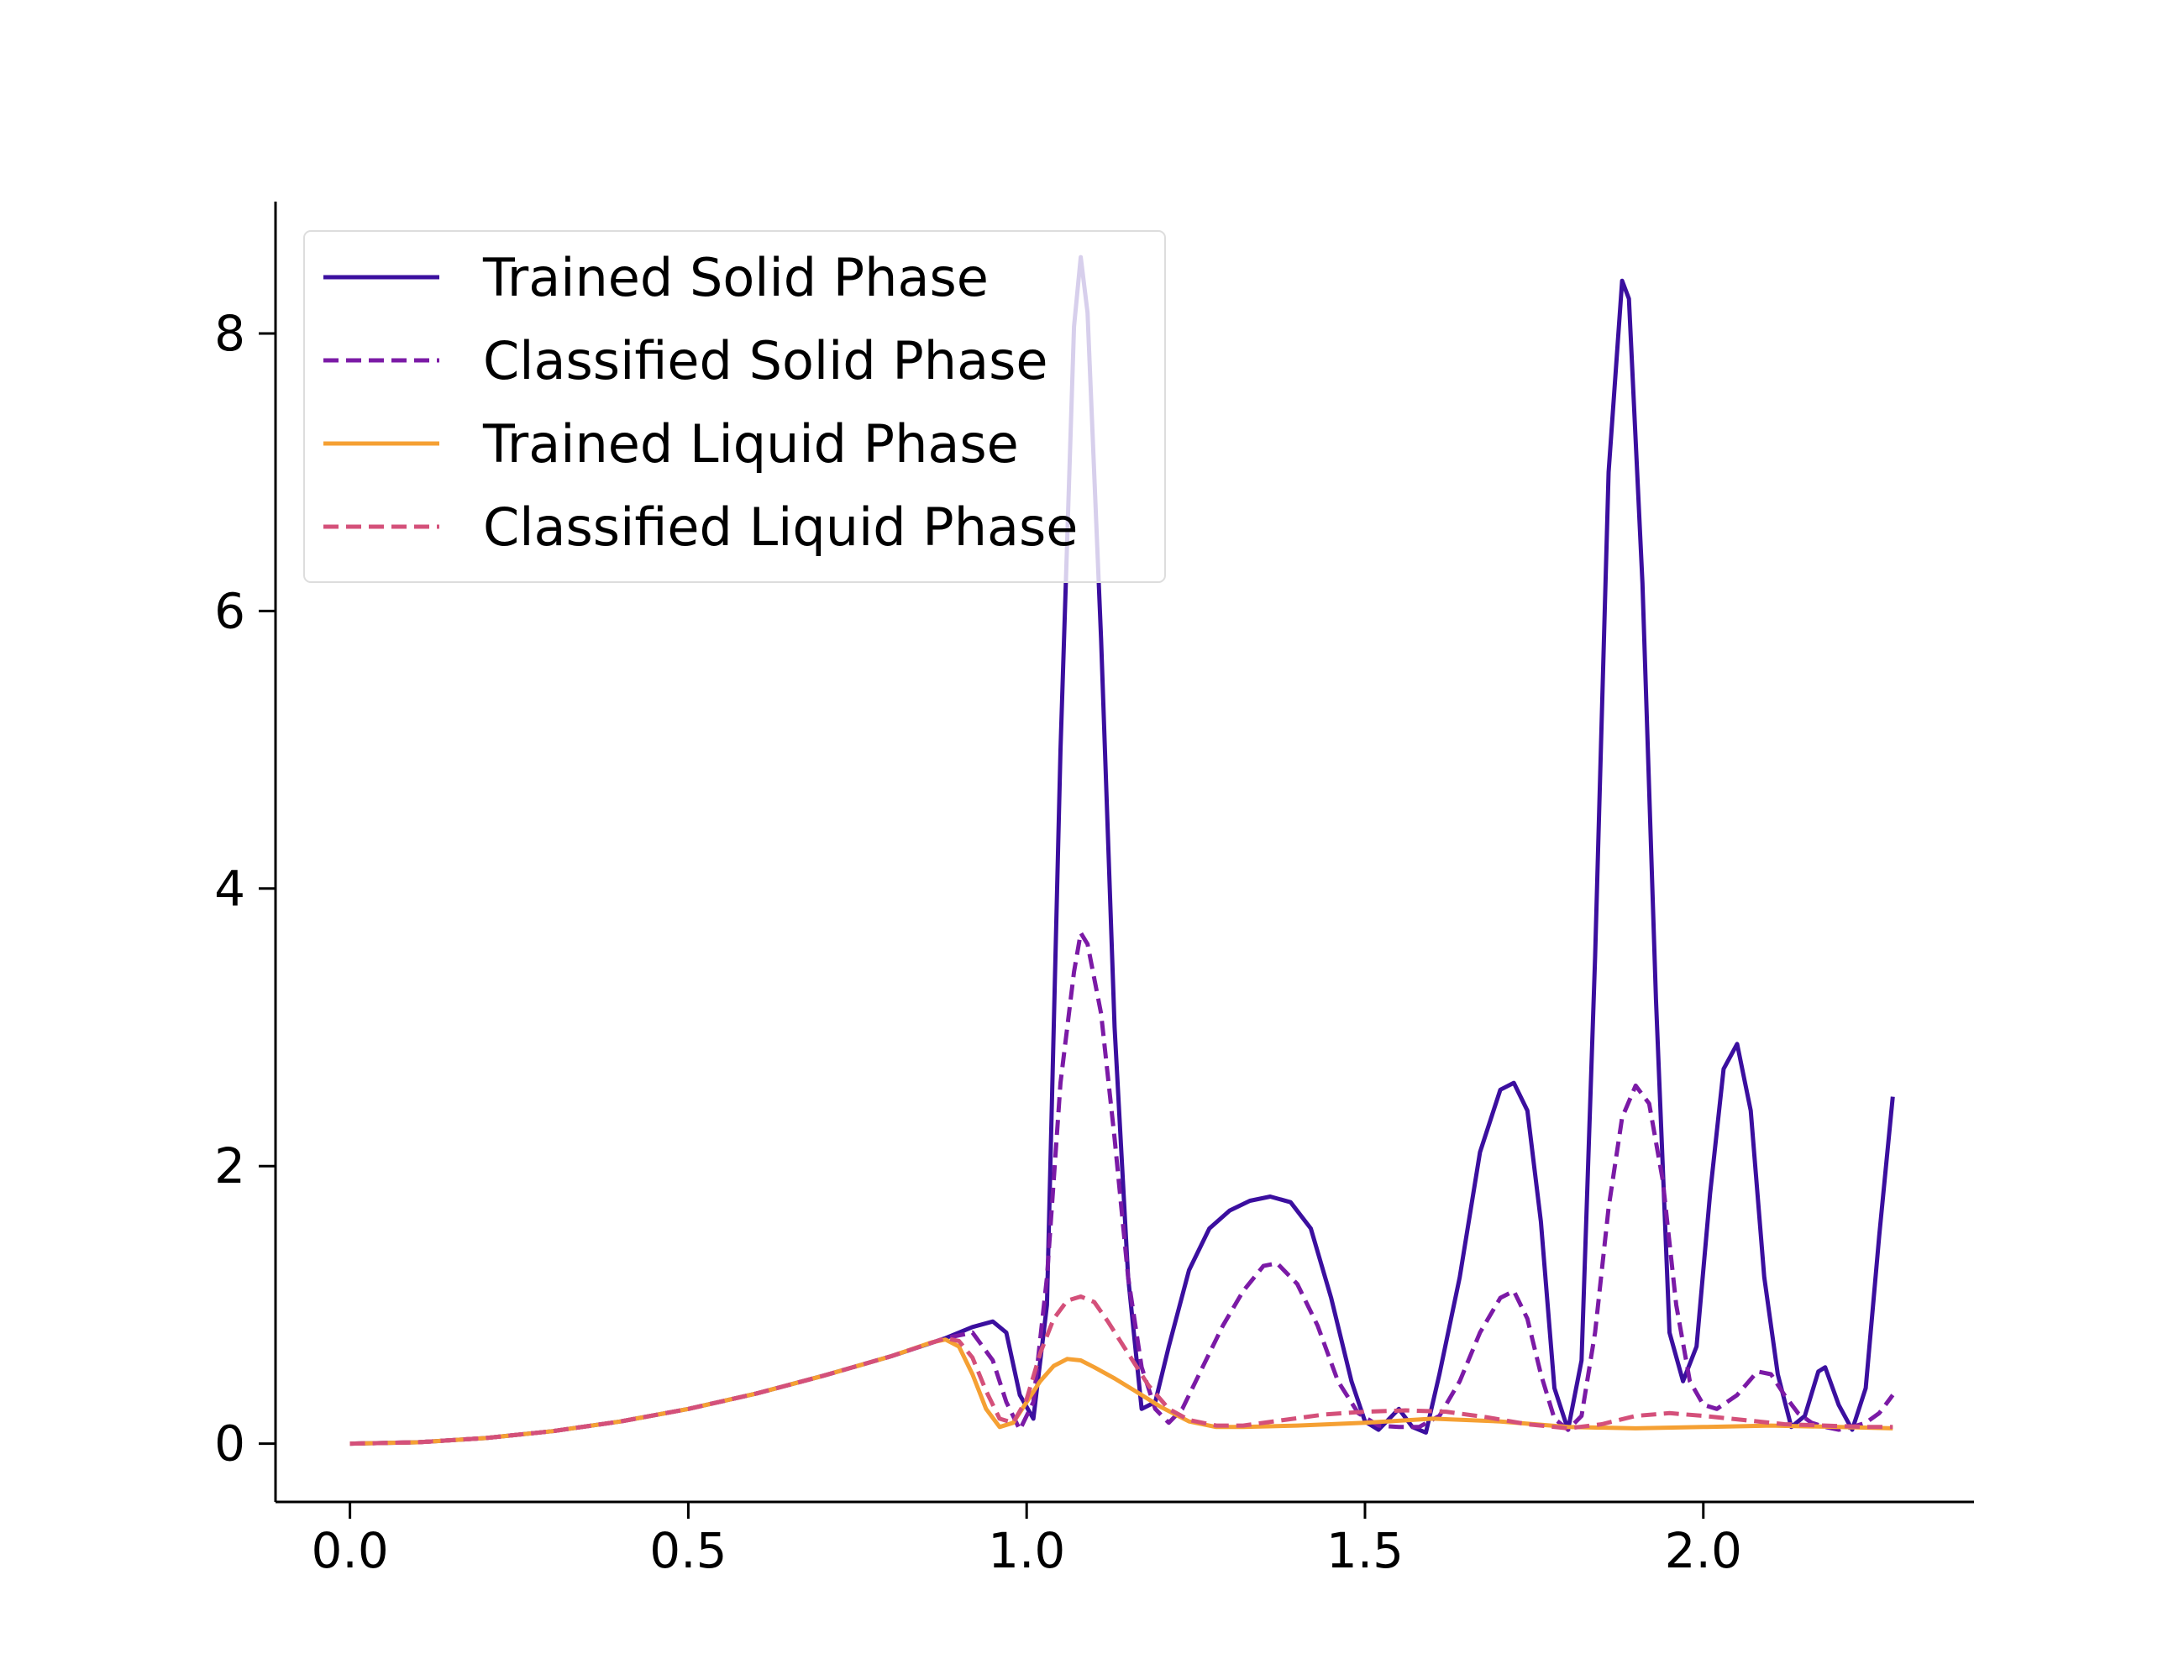 The image size is (2184, 1680). Describe the element at coordinates (688, 1550) in the screenshot. I see `x-tick-label: 0.5` at that location.